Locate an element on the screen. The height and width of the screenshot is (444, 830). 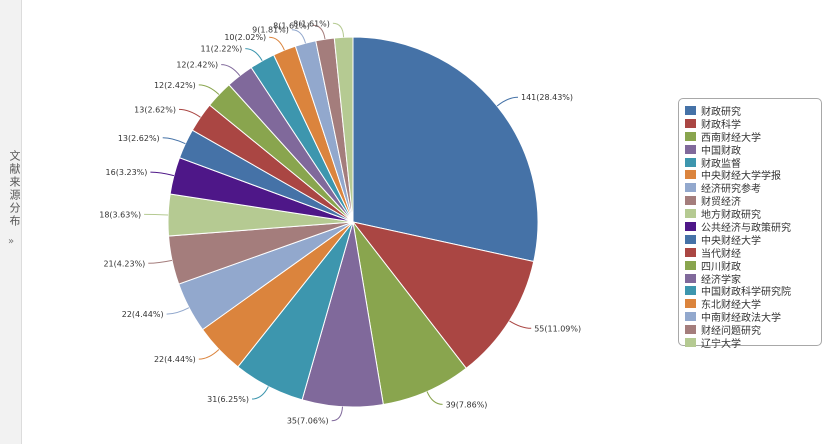
data-label-10: 16(3.23%) is located at coordinates (127, 172).